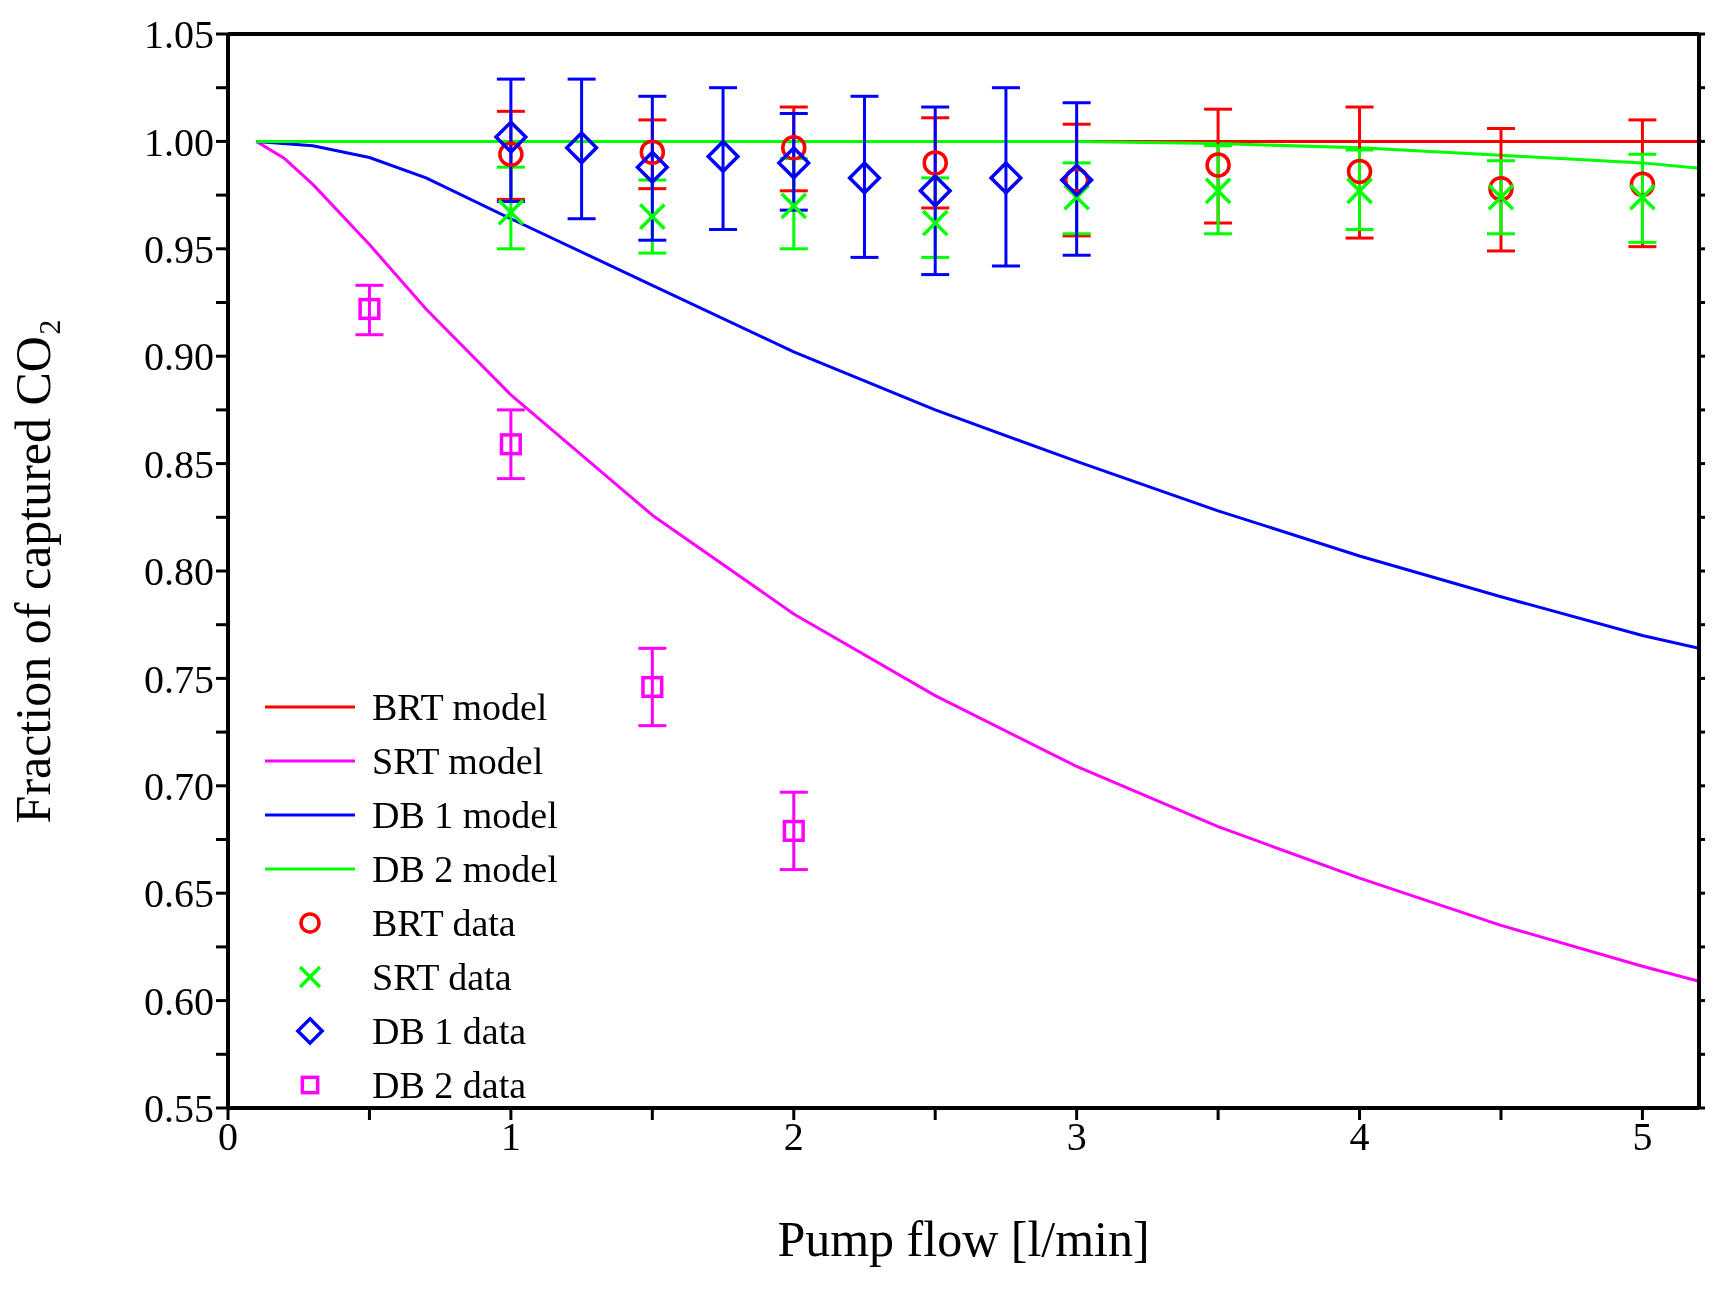  Describe the element at coordinates (179, 679) in the screenshot. I see `y-tick-label: 0.75` at that location.